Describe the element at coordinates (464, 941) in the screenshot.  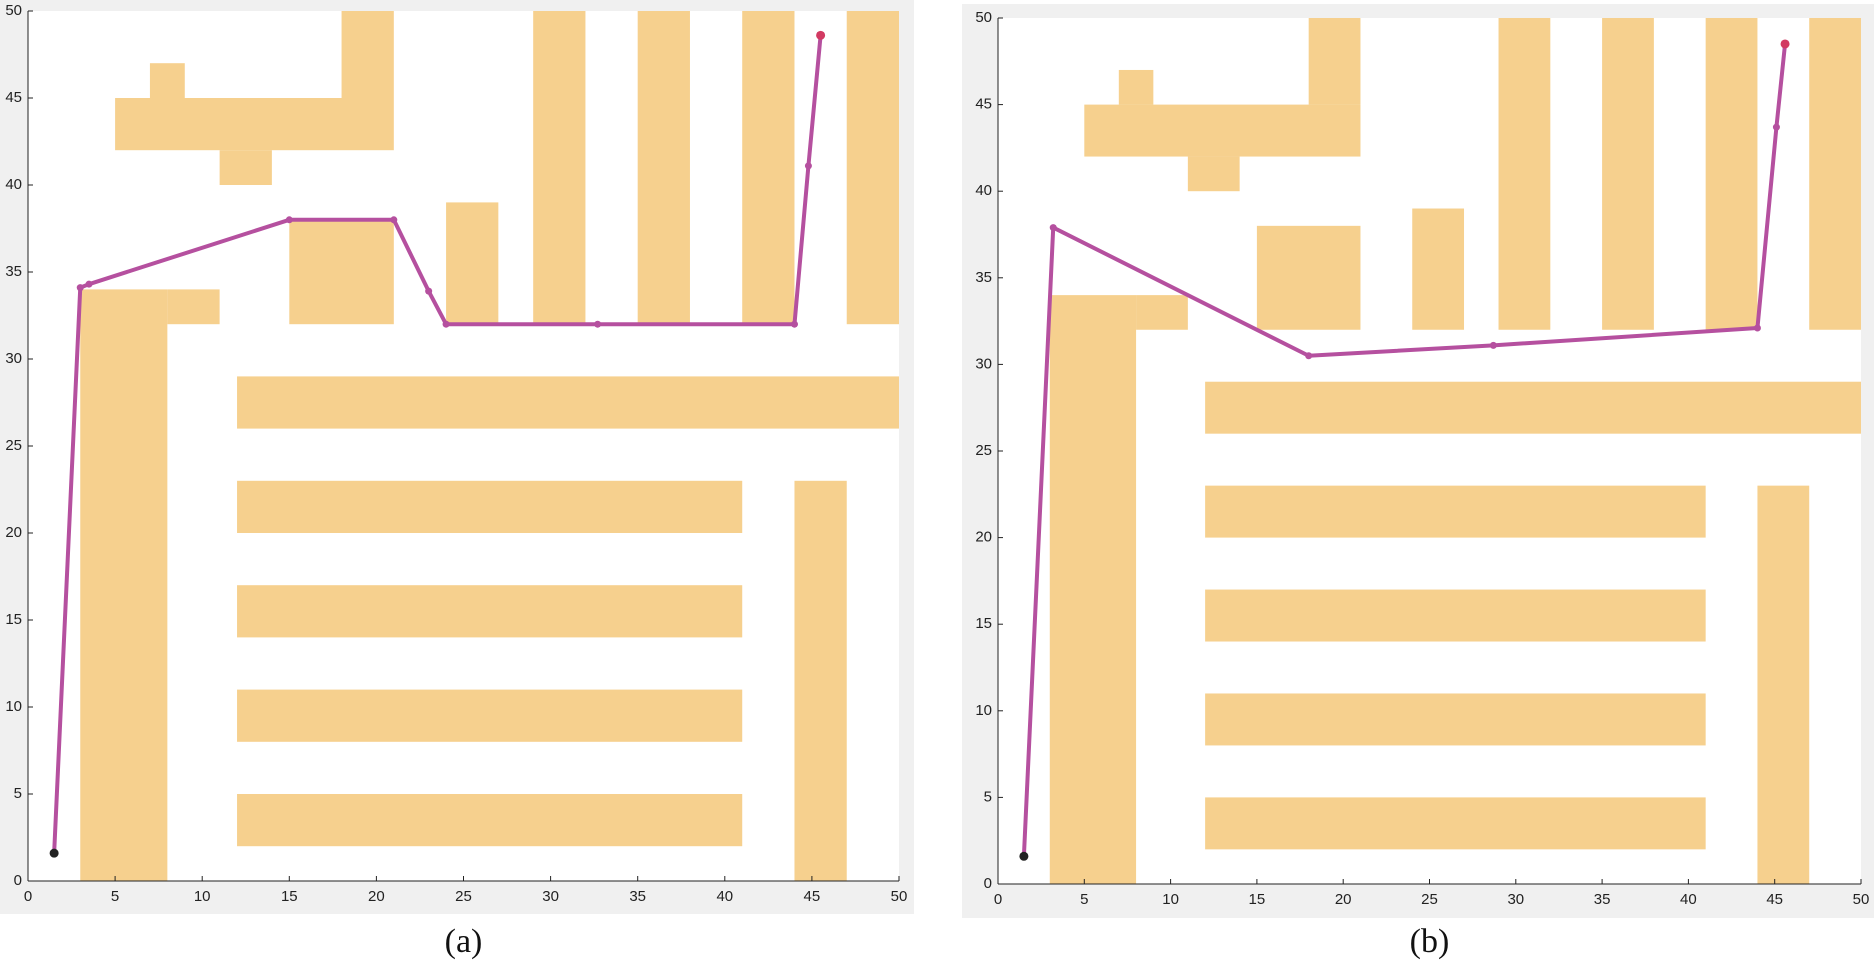
I see `caption: (a)` at that location.